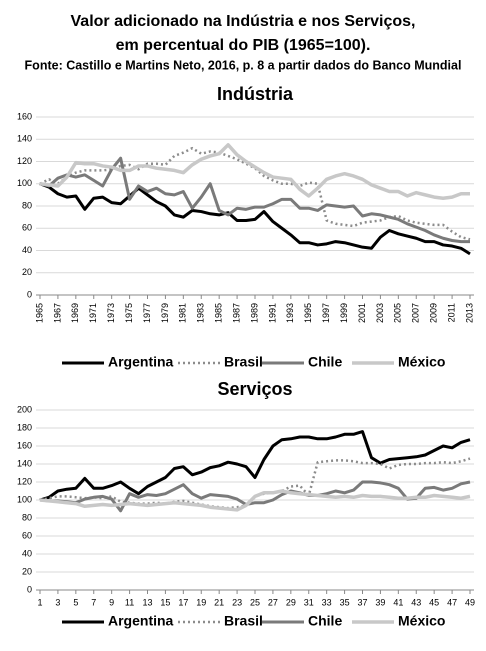 The image size is (486, 651). What do you see at coordinates (201, 313) in the screenshot?
I see `x-tick-label: 1983` at bounding box center [201, 313].